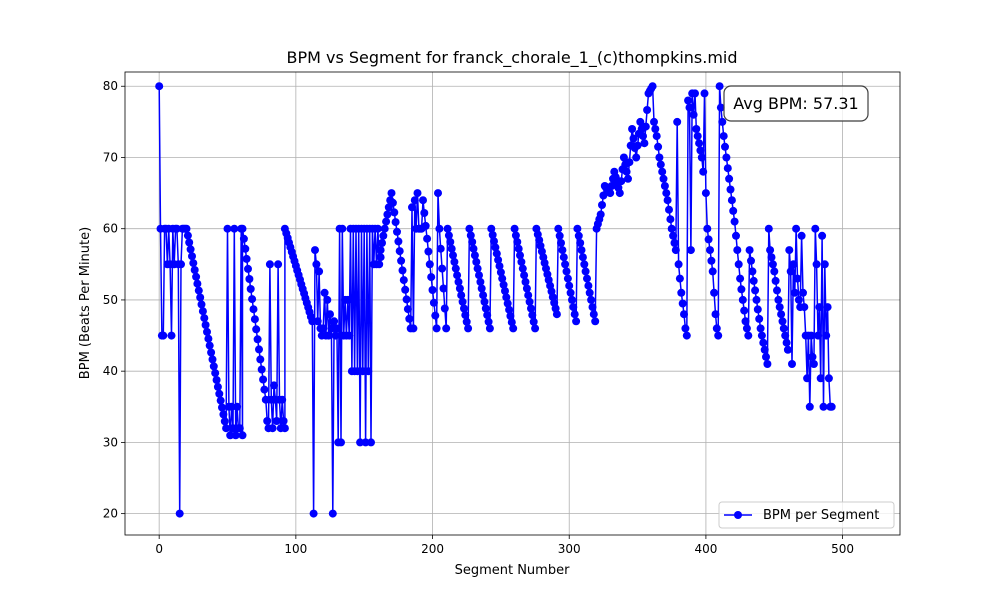 This screenshot has width=1000, height=600. Describe the element at coordinates (110, 371) in the screenshot. I see `y-tick-label: 40` at that location.